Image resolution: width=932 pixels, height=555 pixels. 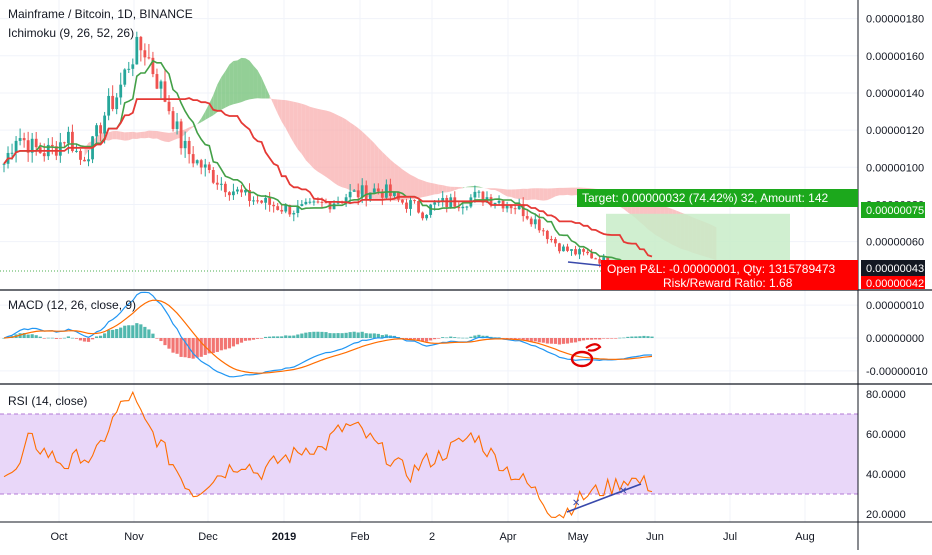 What do you see at coordinates (432, 537) in the screenshot?
I see `time-axis: Oct Nov Dec 2019 Feb 2 Apr May Jun Jul Aug` at bounding box center [432, 537].